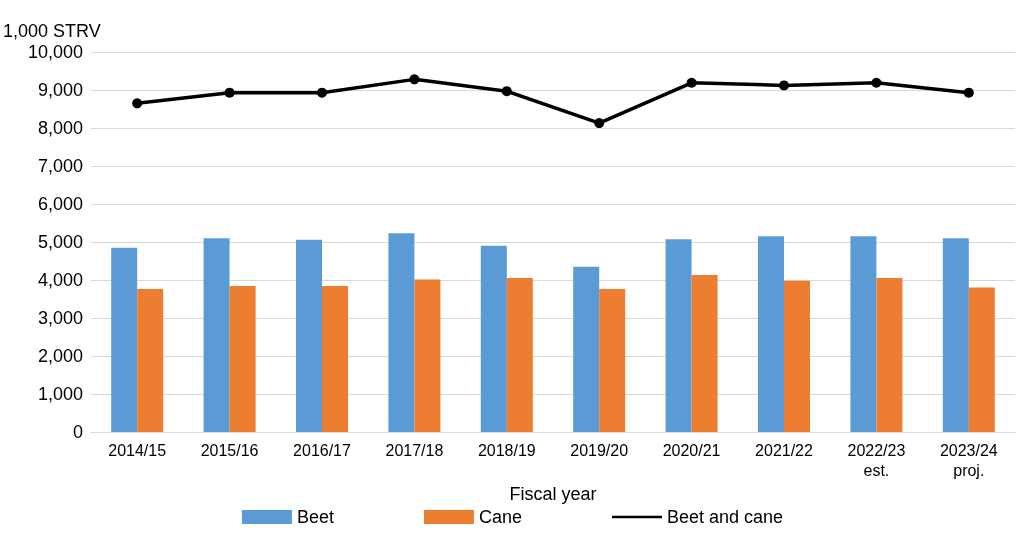  Describe the element at coordinates (506, 450) in the screenshot. I see `x-tick-label: 2018/19` at that location.